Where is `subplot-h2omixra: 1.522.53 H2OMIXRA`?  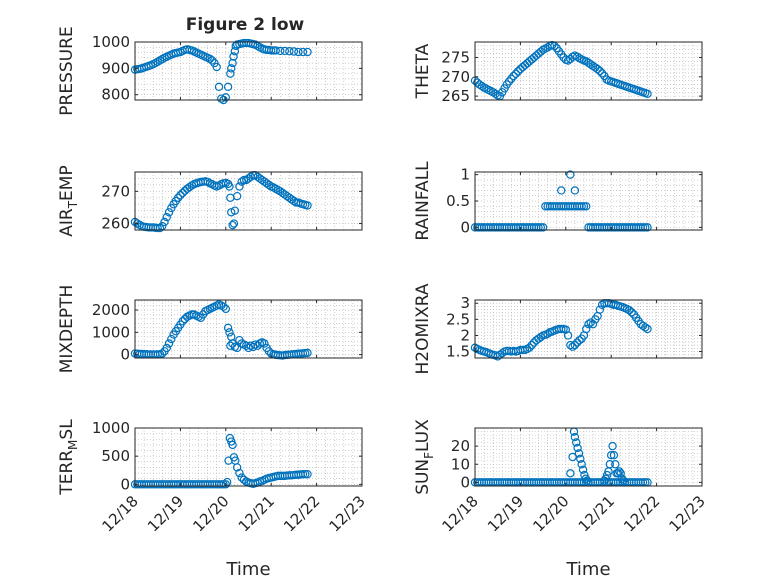
subplot-h2omixra: 1.522.53 H2OMIXRA is located at coordinates (558, 329).